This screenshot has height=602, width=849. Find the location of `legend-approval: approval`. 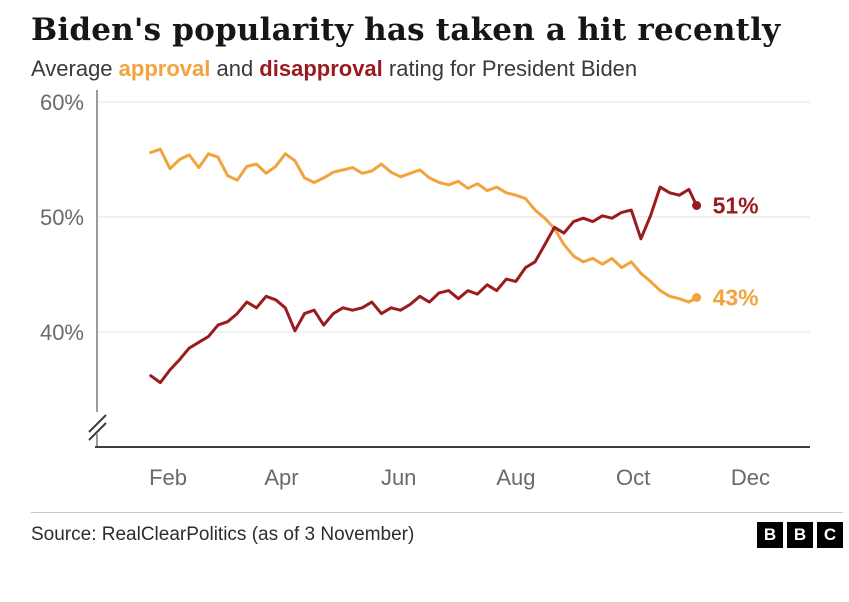

legend-approval: approval is located at coordinates (164, 68).